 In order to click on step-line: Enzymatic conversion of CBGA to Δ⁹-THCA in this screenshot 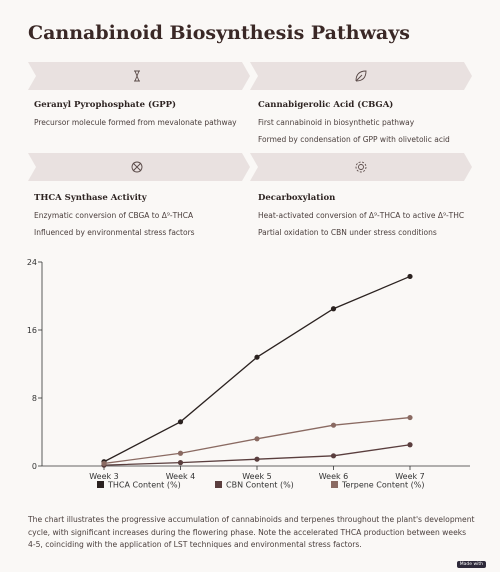, I will do `click(114, 215)`.